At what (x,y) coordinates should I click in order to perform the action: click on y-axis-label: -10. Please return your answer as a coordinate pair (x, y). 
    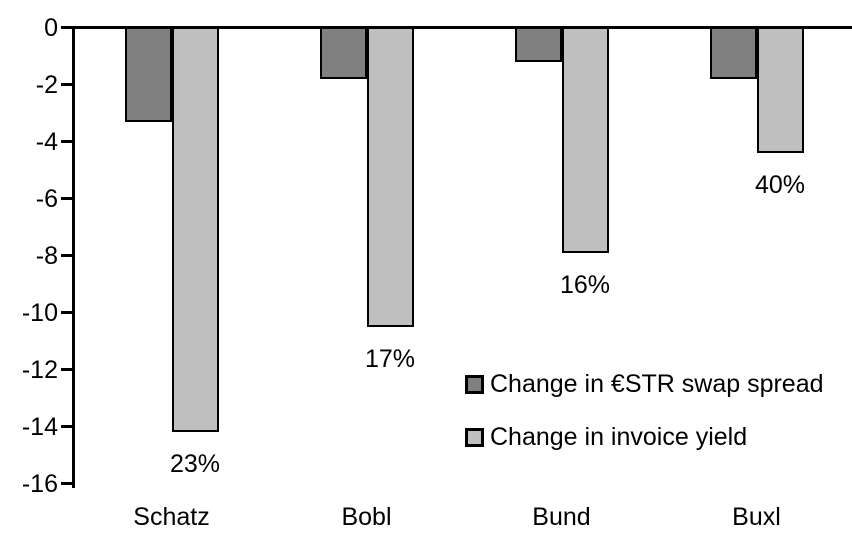
    Looking at the image, I should click on (39, 312).